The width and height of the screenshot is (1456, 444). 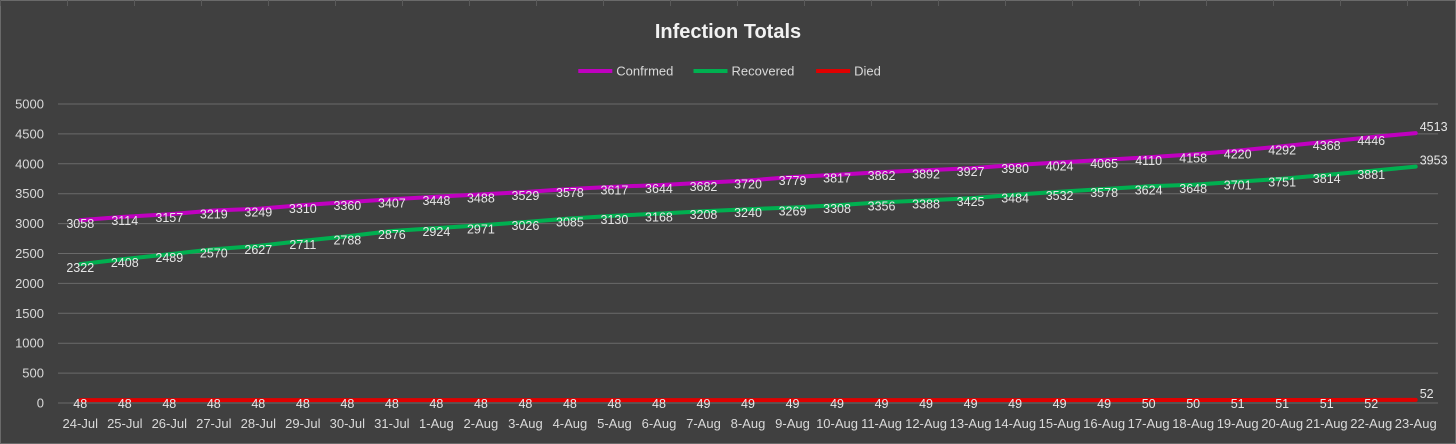 What do you see at coordinates (1060, 196) in the screenshot?
I see `recovered-data-label: 3532` at bounding box center [1060, 196].